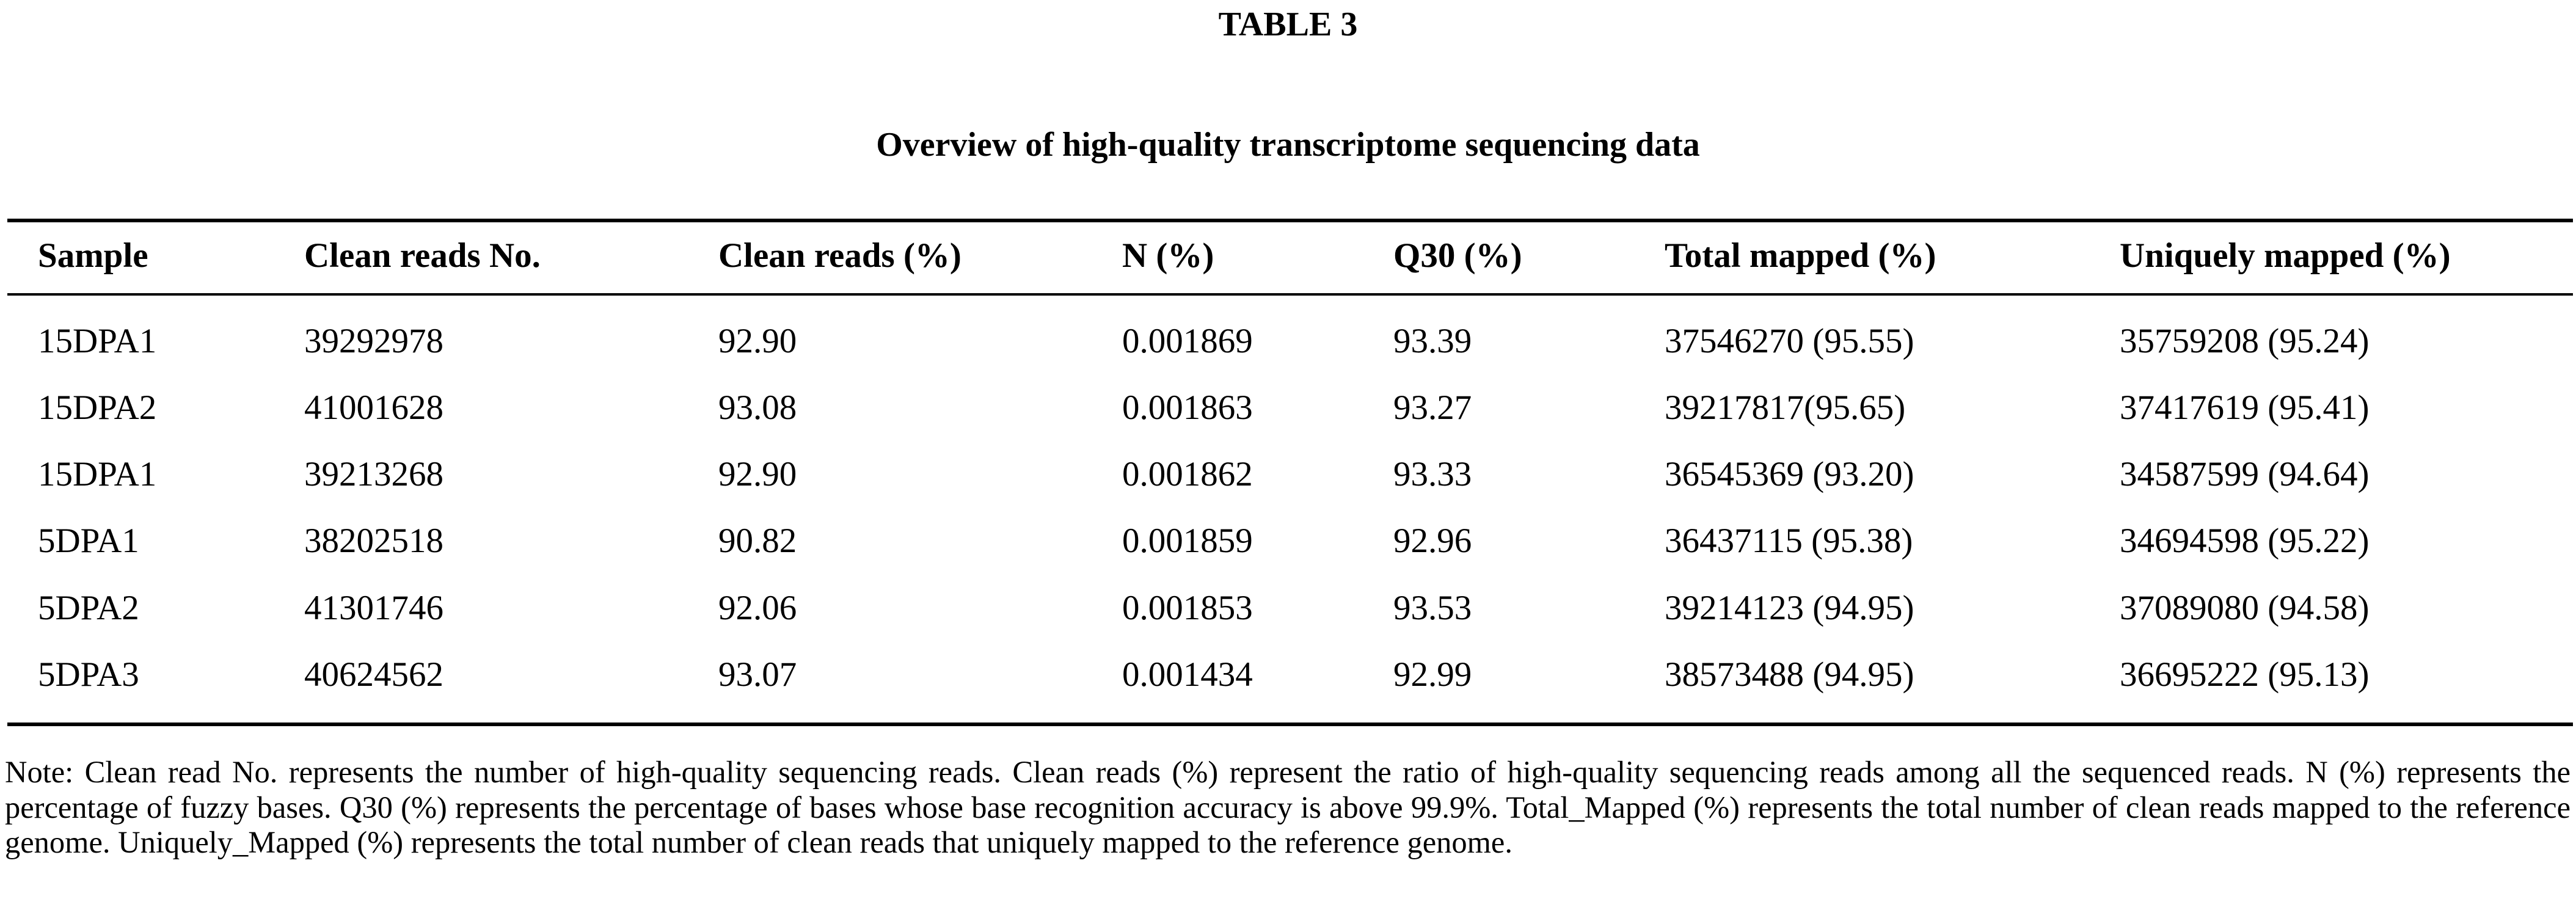  What do you see at coordinates (1790, 674) in the screenshot?
I see `table-cell: 38573488 (94.95)` at bounding box center [1790, 674].